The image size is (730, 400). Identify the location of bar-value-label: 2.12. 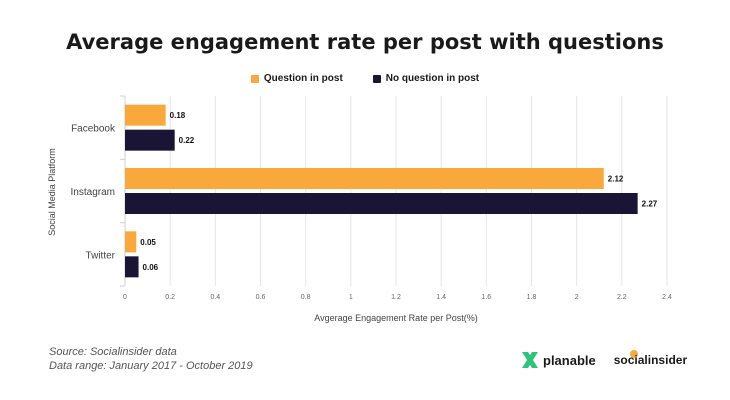
(616, 179).